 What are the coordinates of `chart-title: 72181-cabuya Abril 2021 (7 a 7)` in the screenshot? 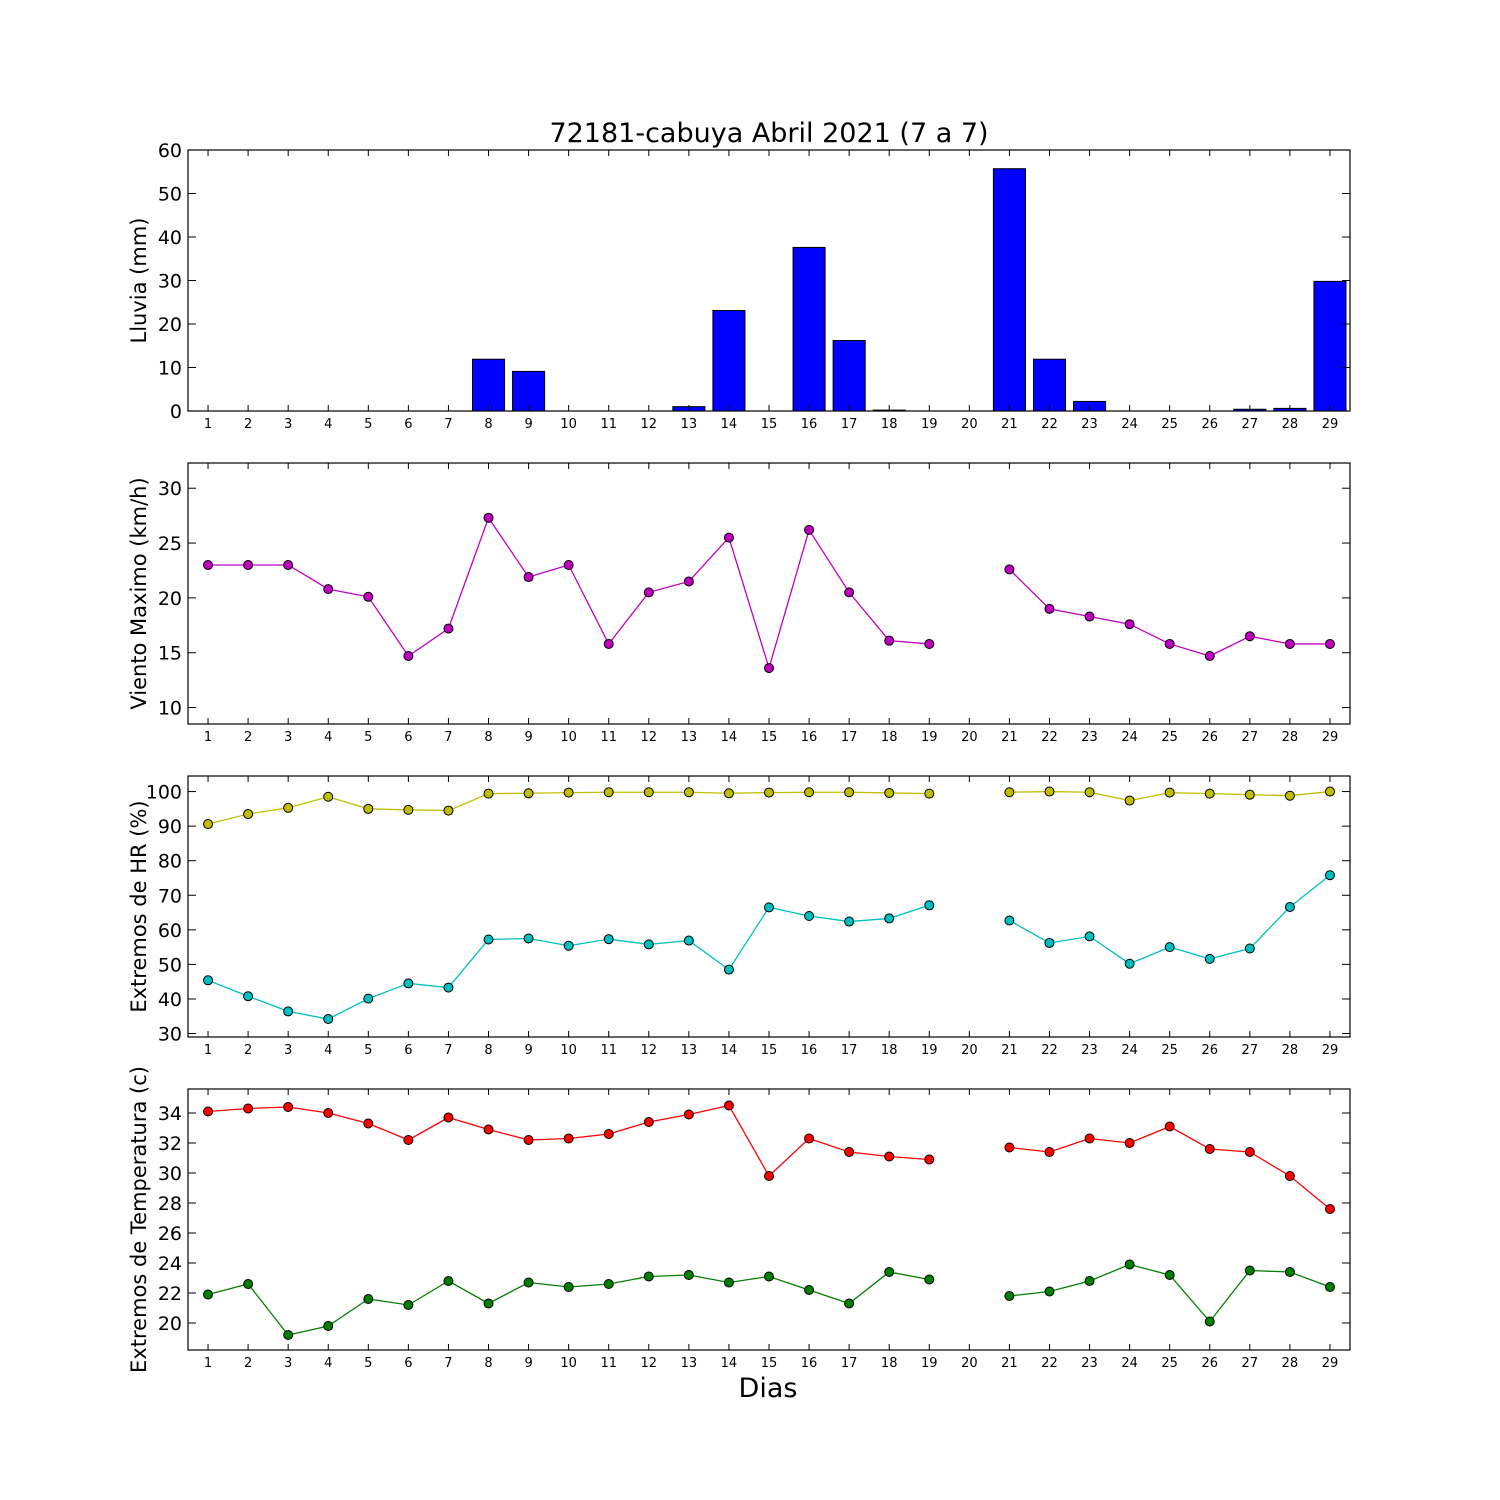 It's located at (768, 133).